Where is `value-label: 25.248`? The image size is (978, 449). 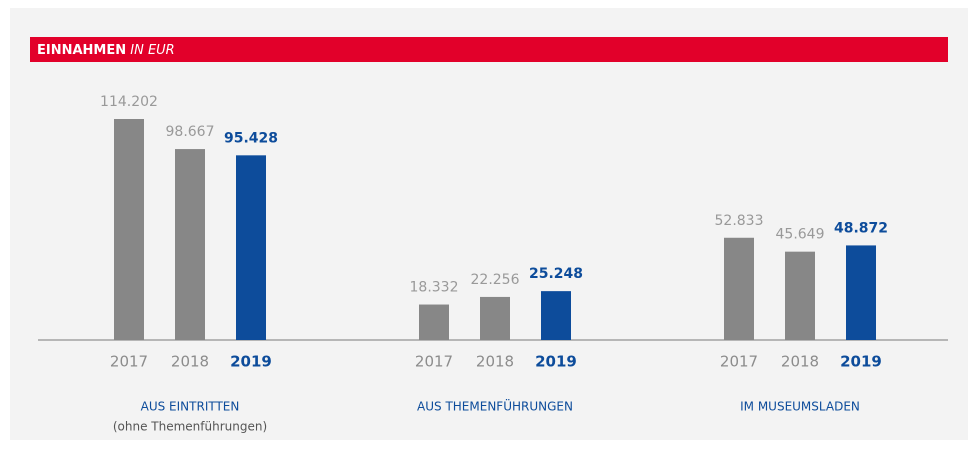 value-label: 25.248 is located at coordinates (556, 274).